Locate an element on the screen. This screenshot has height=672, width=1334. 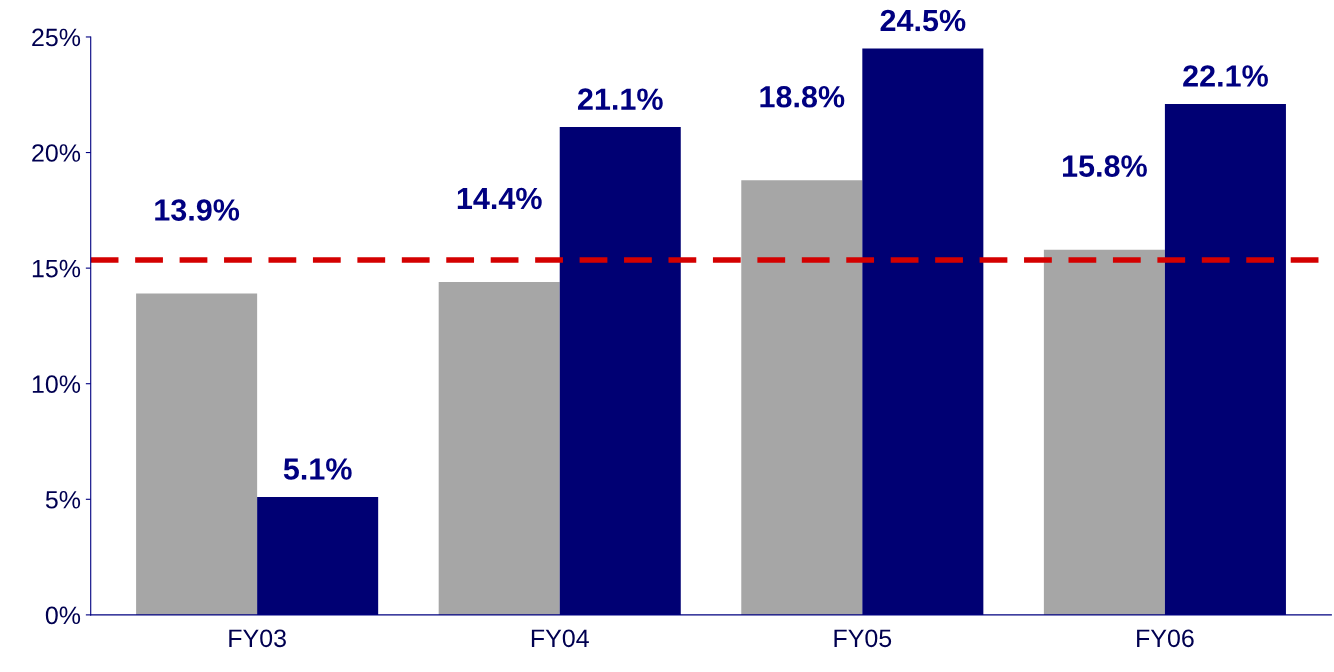
data-label: 24.5% is located at coordinates (923, 20).